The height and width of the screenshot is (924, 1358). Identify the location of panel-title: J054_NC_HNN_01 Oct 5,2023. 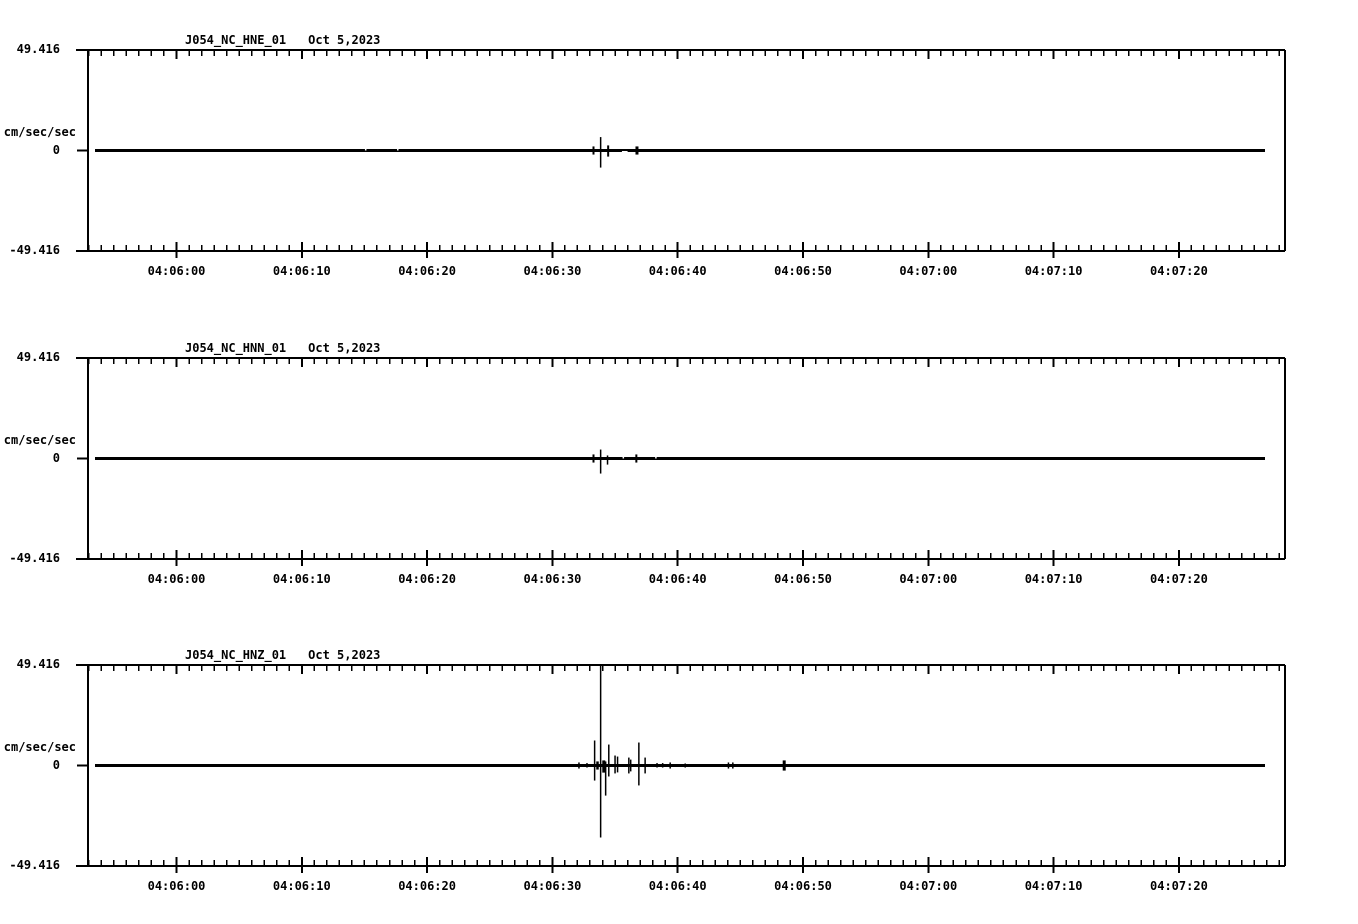
(282, 348).